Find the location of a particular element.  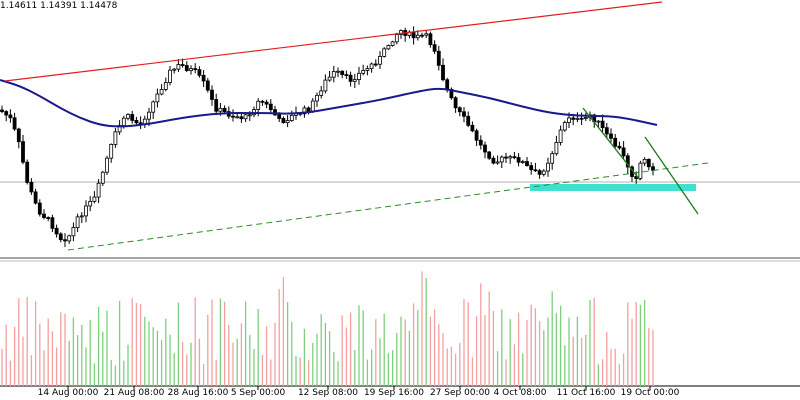

support-zone-rectangle is located at coordinates (613, 187).